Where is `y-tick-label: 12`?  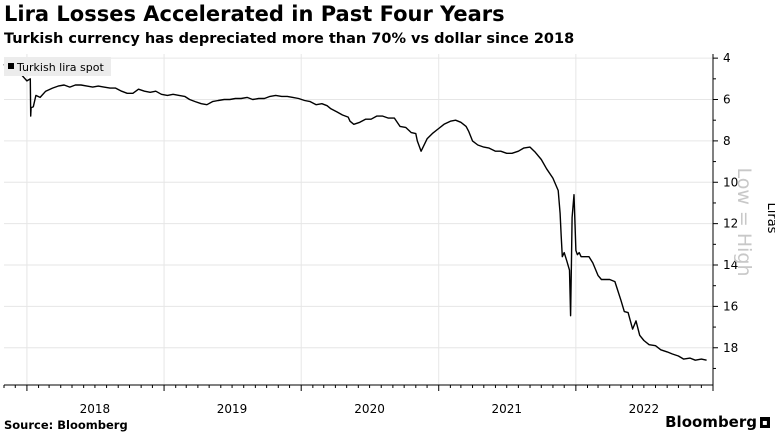
y-tick-label: 12 is located at coordinates (730, 224).